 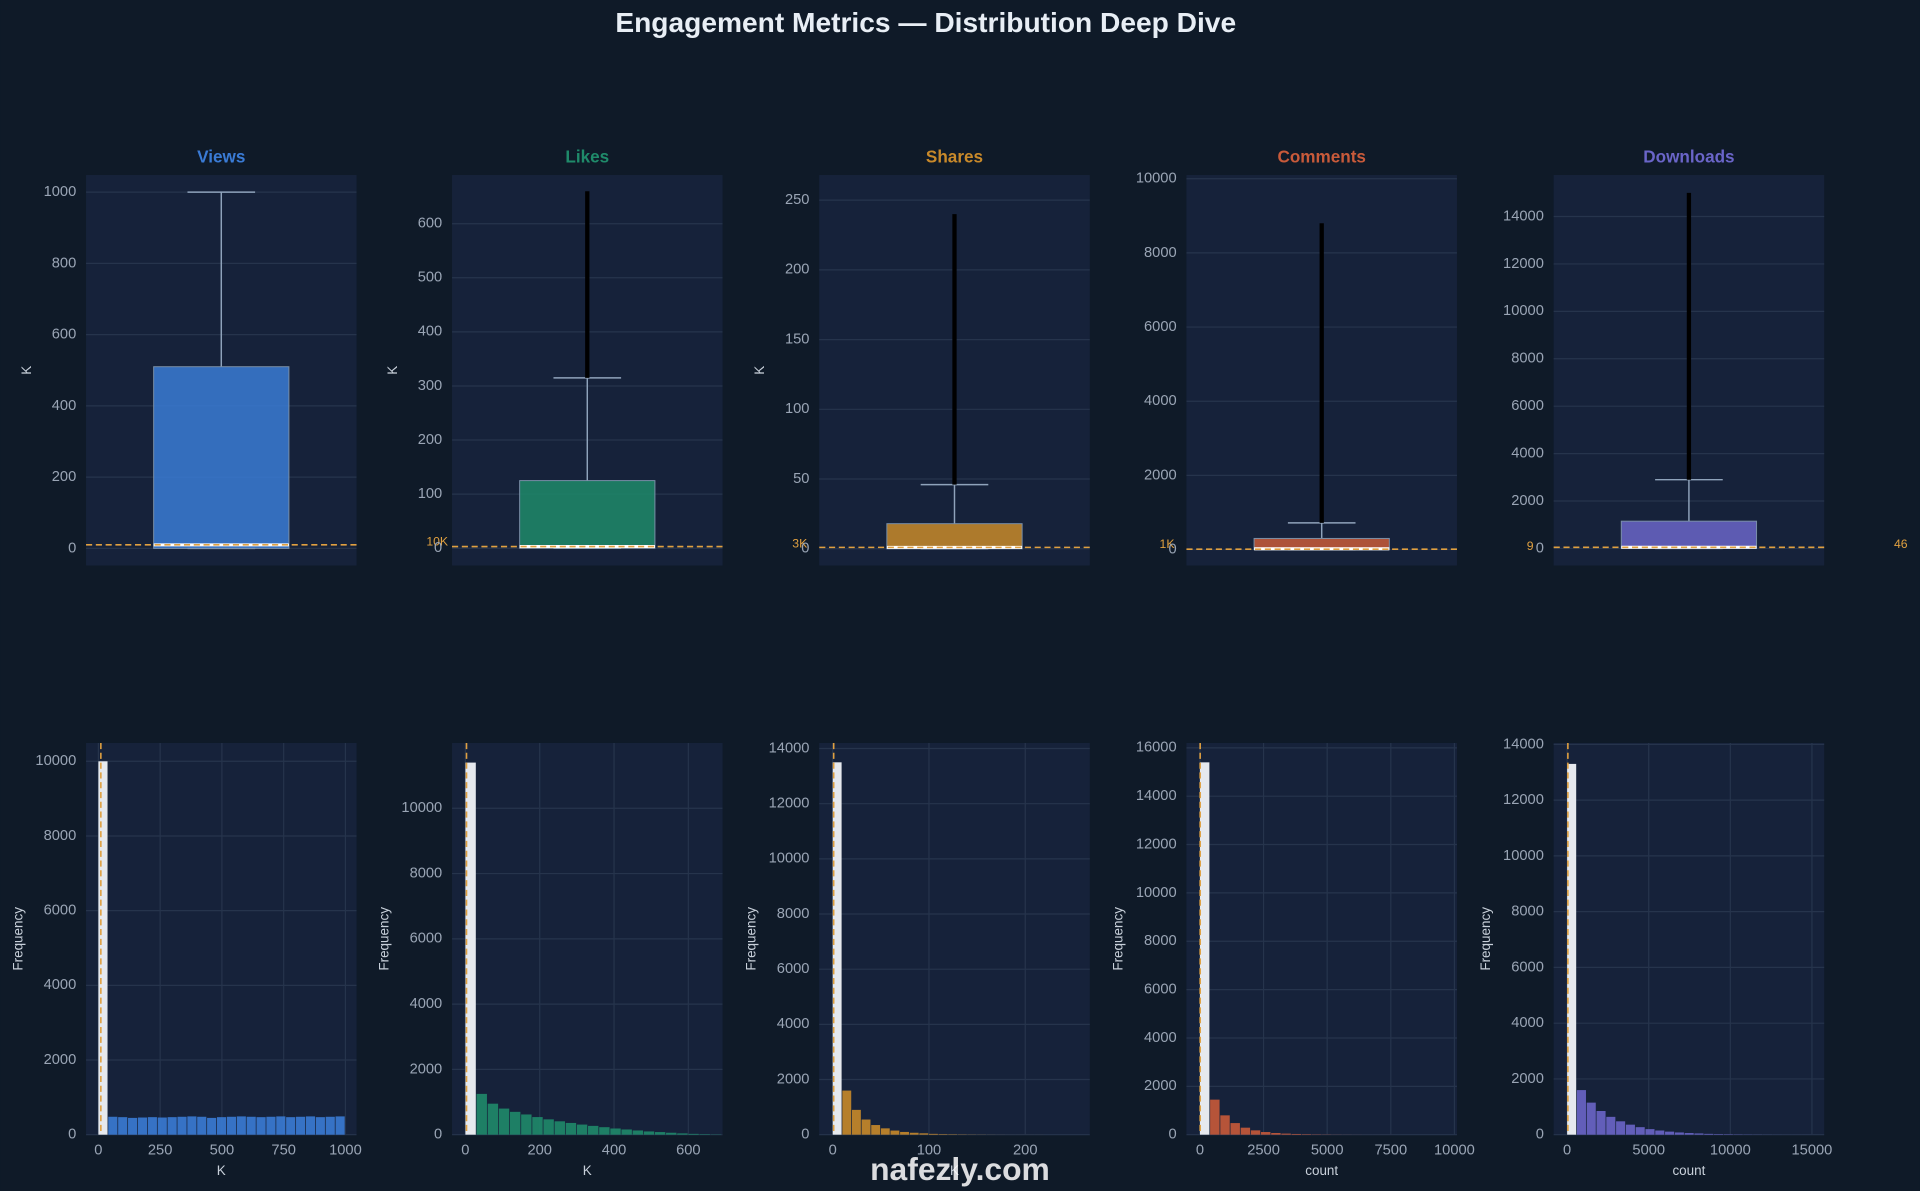 What do you see at coordinates (954, 536) in the screenshot?
I see `box` at bounding box center [954, 536].